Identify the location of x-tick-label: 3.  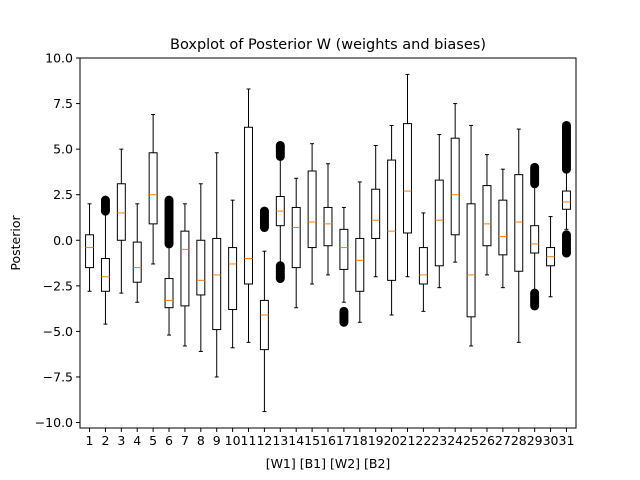
(121, 440).